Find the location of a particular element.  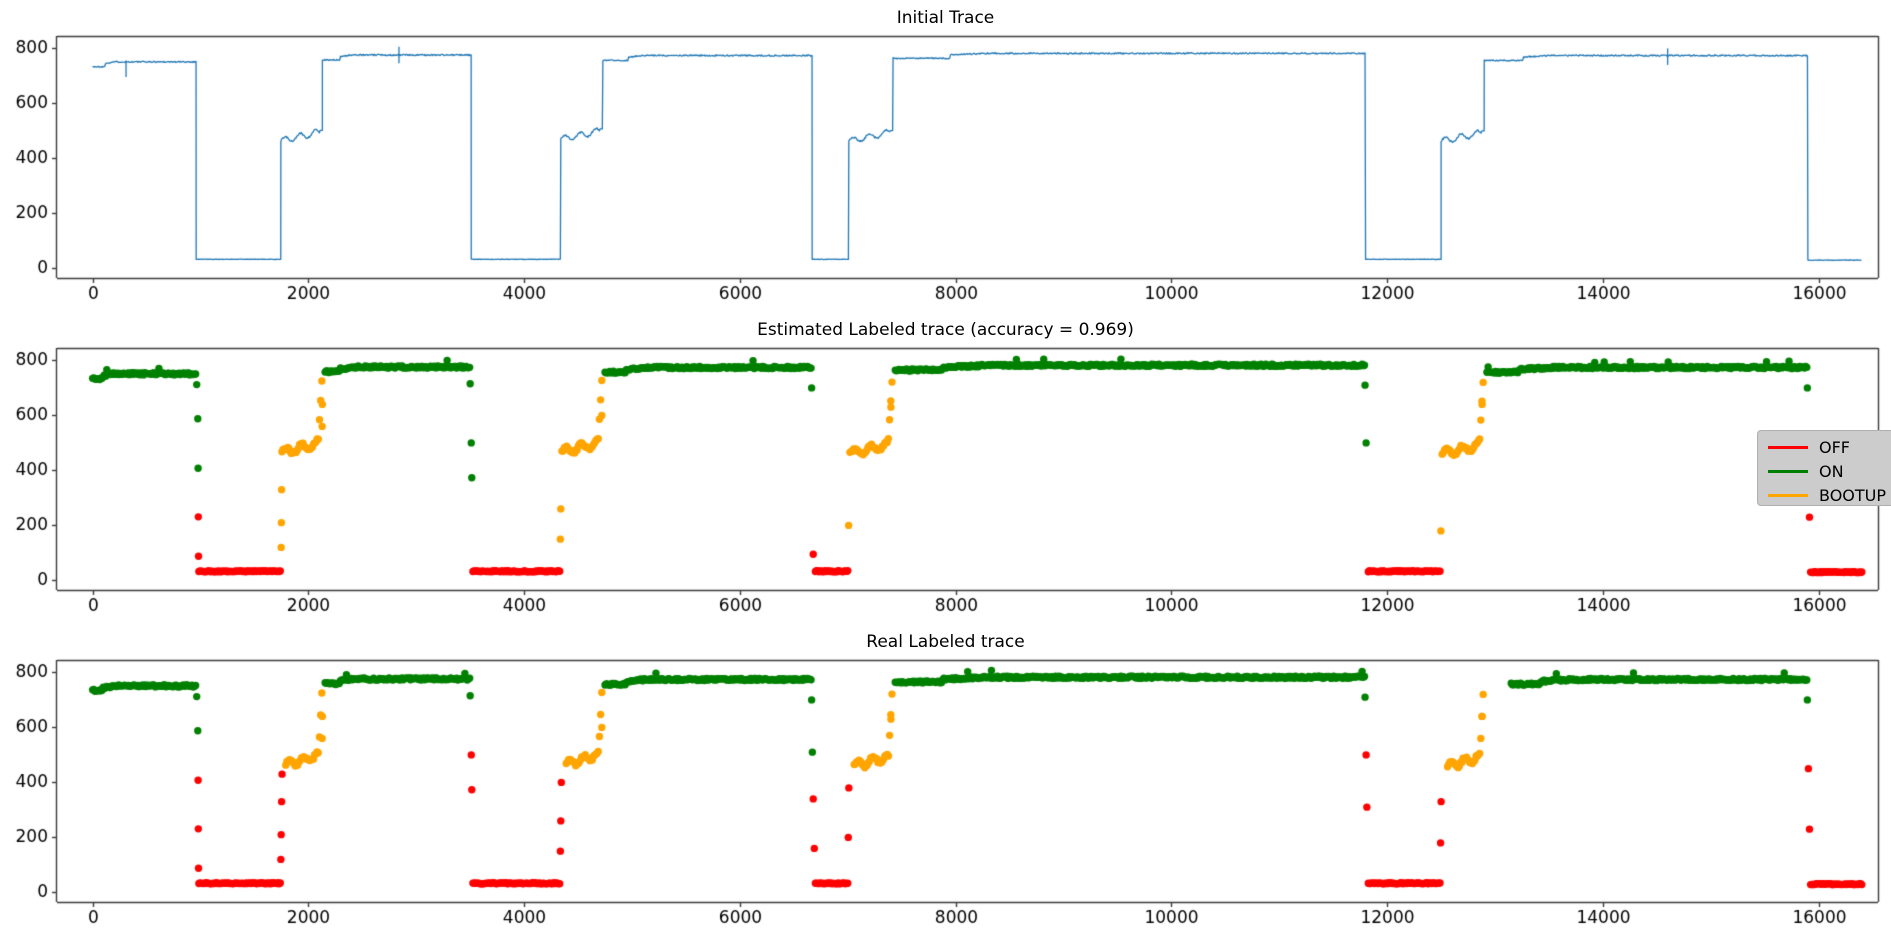

legend-swatch-bootup is located at coordinates (1788, 495).